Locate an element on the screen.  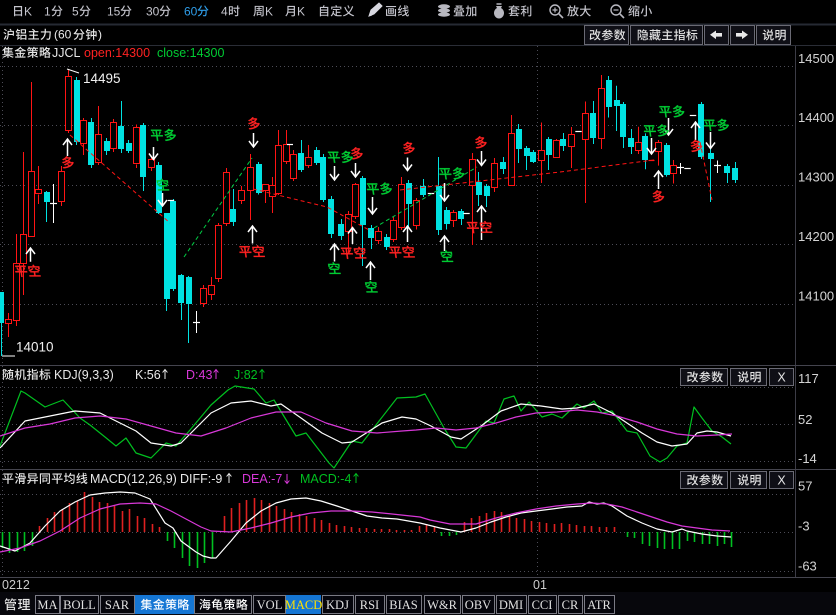
svg-text: 14400 is located at coordinates (816, 117).